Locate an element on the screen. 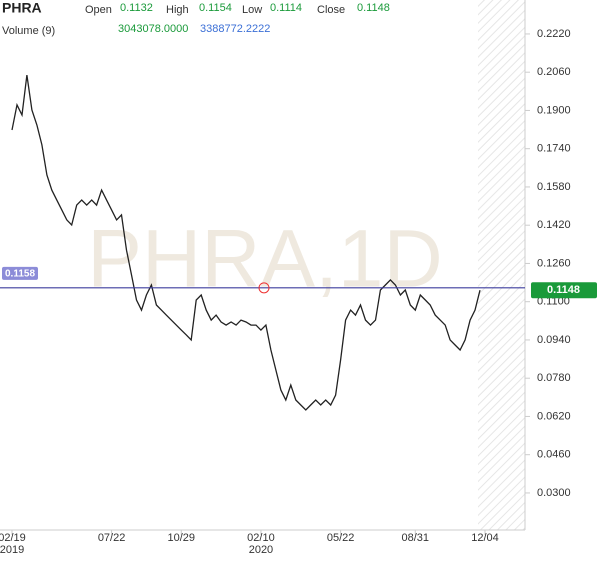  y-tick-label: 0.1580 is located at coordinates (554, 187).